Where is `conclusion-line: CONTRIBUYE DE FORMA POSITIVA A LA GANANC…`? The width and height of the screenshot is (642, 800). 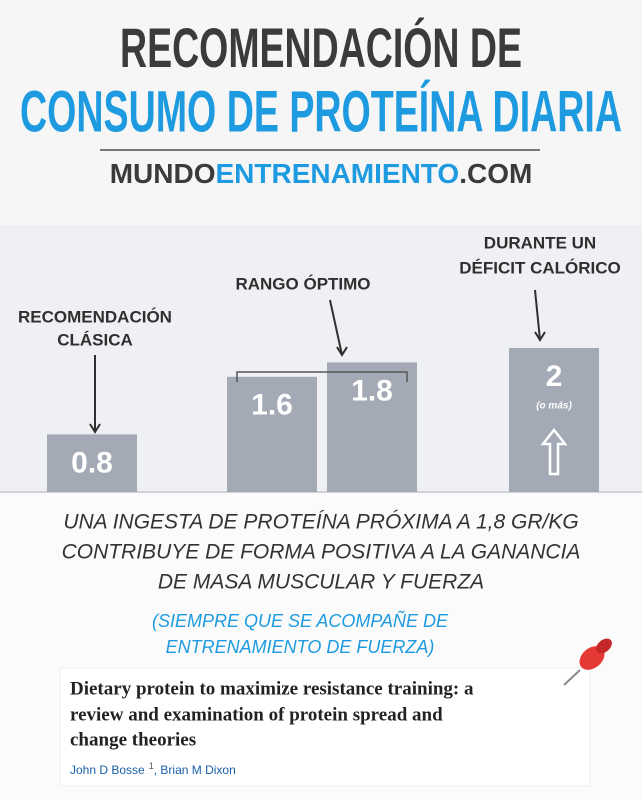 conclusion-line: CONTRIBUYE DE FORMA POSITIVA A LA GANANC… is located at coordinates (321, 552).